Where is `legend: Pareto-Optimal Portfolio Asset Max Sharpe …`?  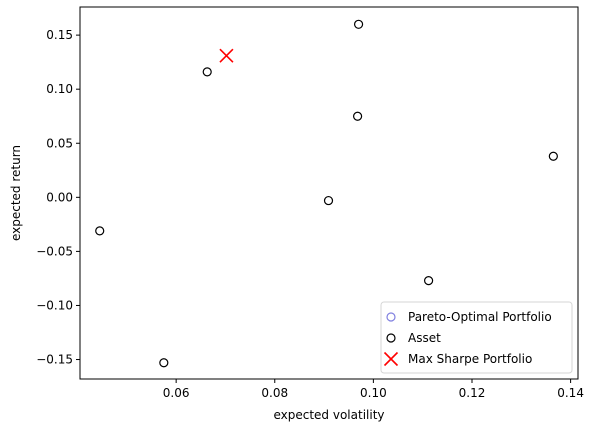 legend: Pareto-Optimal Portfolio Asset Max Sharpe … is located at coordinates (476, 337).